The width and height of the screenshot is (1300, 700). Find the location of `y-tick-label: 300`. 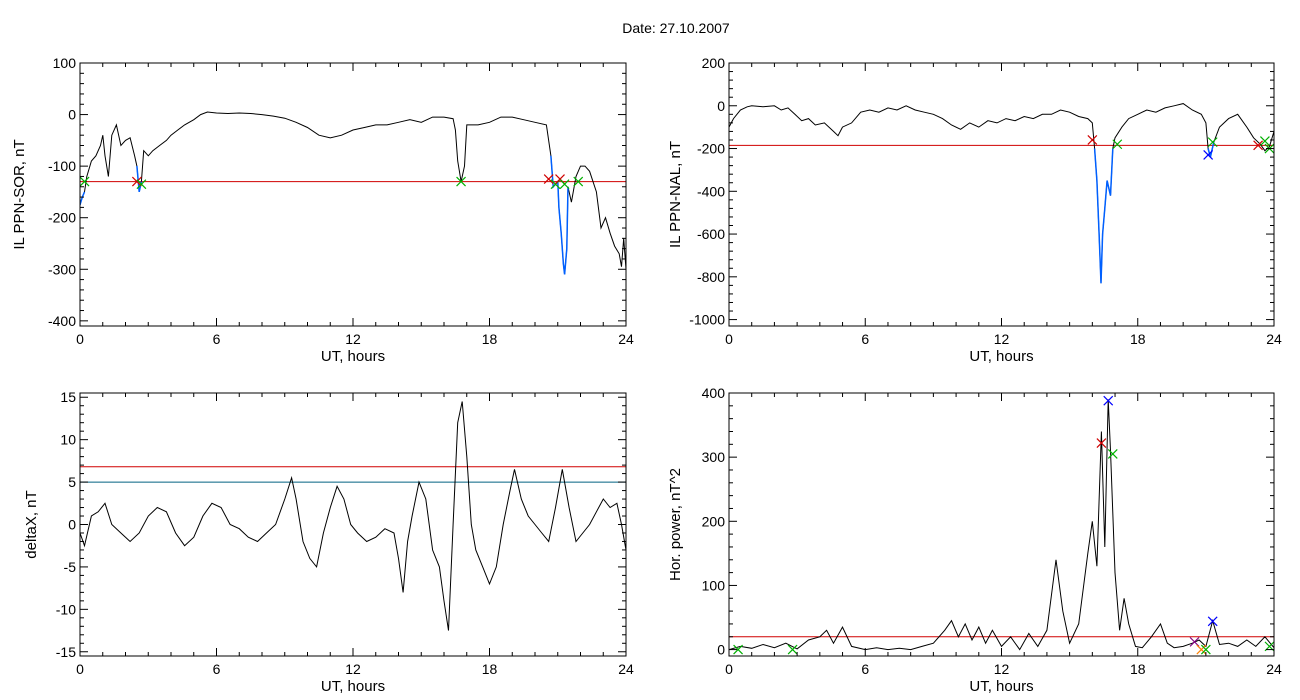

y-tick-label: 300 is located at coordinates (714, 457).